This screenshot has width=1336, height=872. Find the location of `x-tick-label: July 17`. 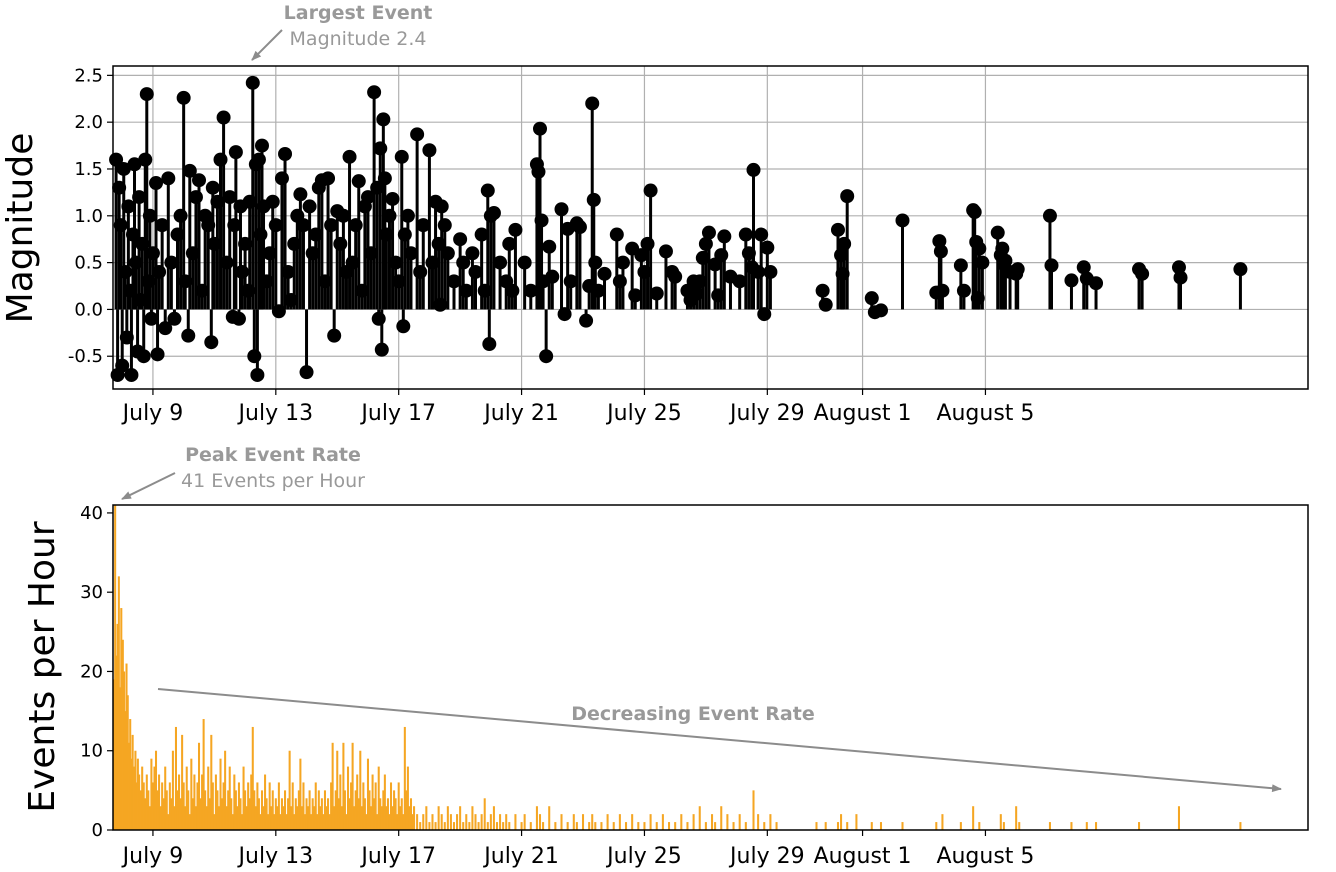

x-tick-label: July 17 is located at coordinates (397, 856).